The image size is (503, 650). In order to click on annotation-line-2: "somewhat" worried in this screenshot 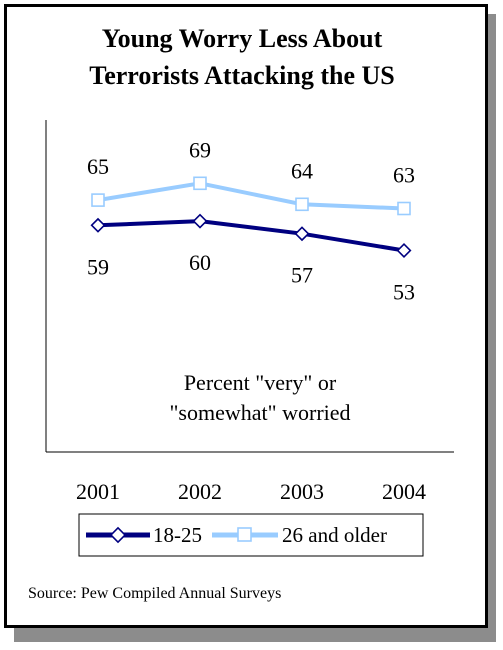, I will do `click(259, 412)`.